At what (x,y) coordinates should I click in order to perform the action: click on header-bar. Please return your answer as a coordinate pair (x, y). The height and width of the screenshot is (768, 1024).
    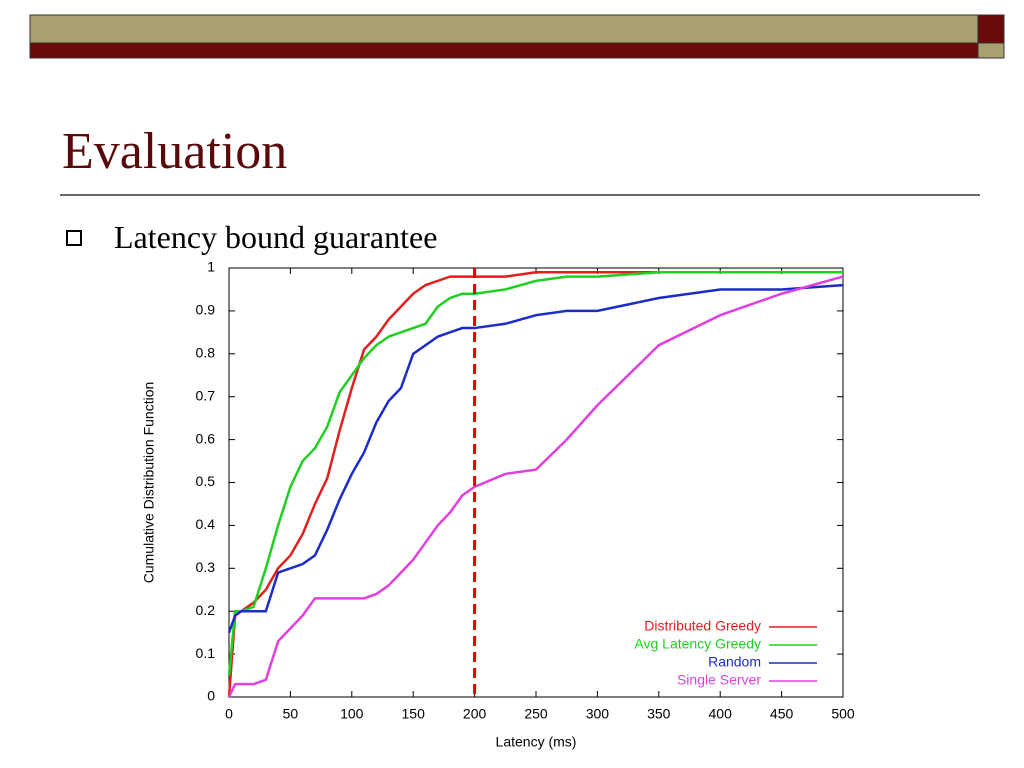
    Looking at the image, I should click on (504, 29).